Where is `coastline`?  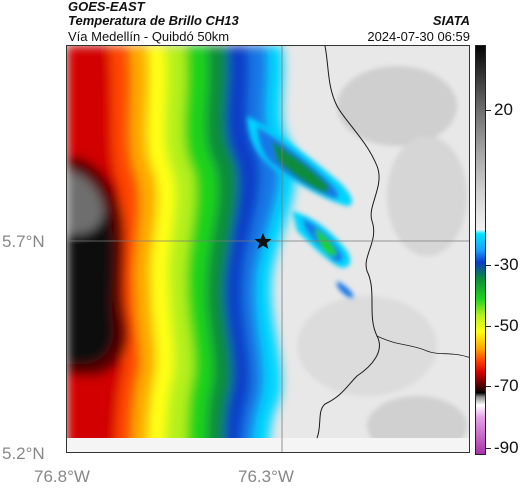
coastline is located at coordinates (348, 242).